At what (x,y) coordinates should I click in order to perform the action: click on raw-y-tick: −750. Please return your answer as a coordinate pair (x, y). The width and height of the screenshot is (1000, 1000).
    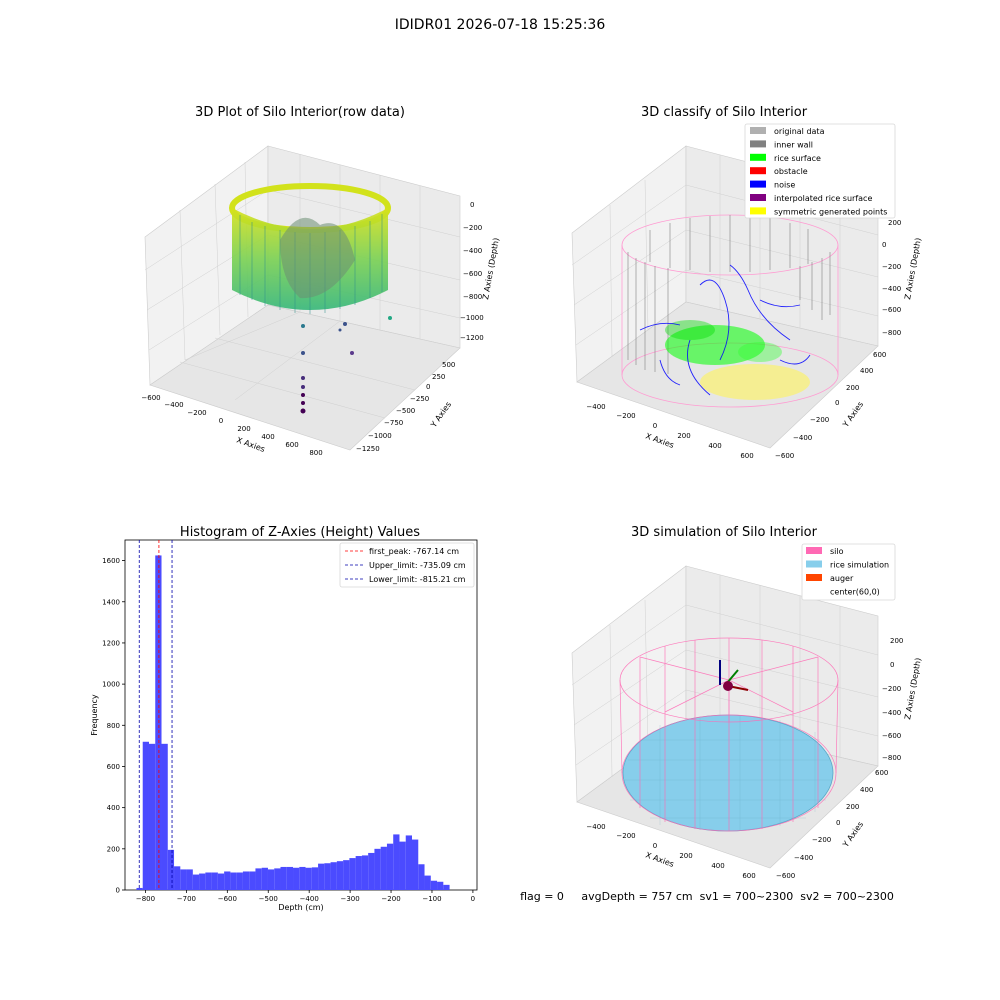
    Looking at the image, I should click on (393, 423).